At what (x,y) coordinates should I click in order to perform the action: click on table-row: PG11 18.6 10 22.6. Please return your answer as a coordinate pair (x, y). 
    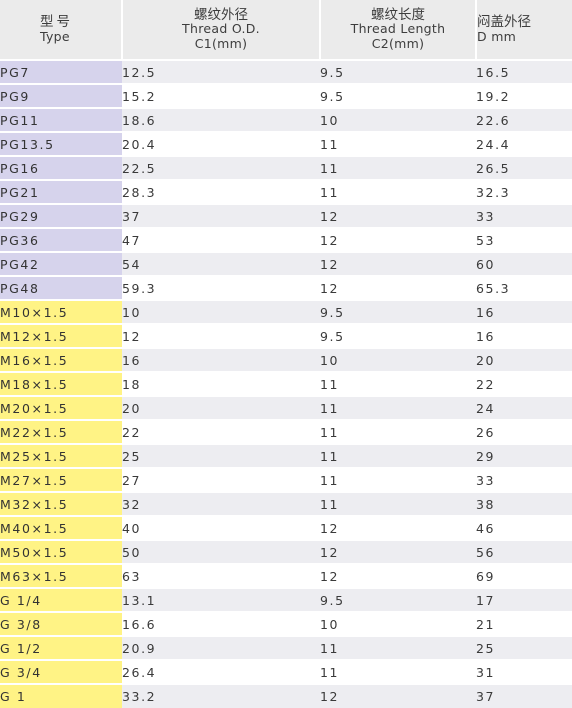
    Looking at the image, I should click on (286, 119).